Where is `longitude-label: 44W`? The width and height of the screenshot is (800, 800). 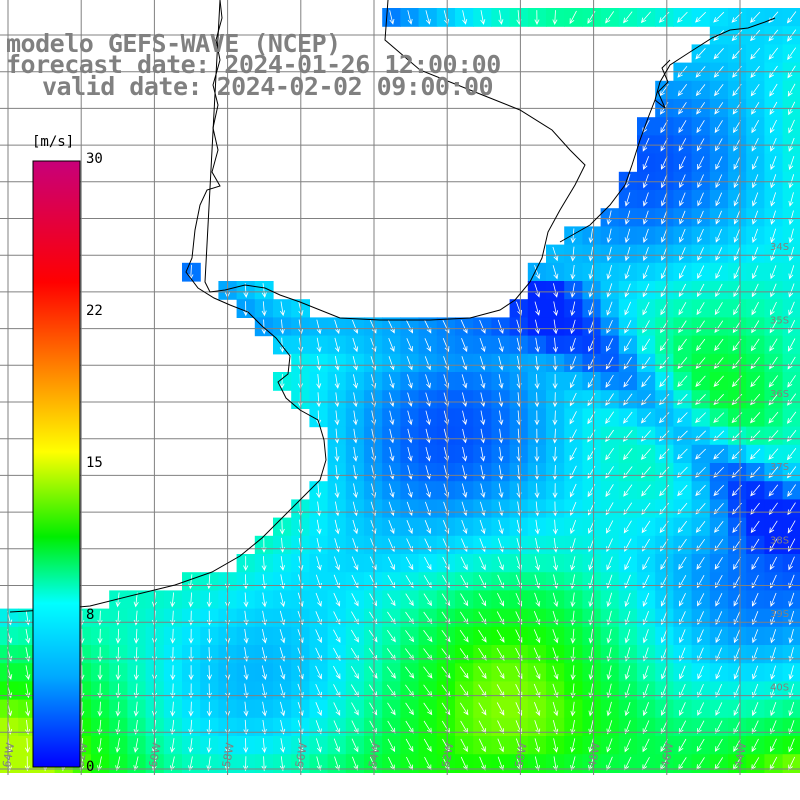
longitude-label: 44W is located at coordinates (740, 755).